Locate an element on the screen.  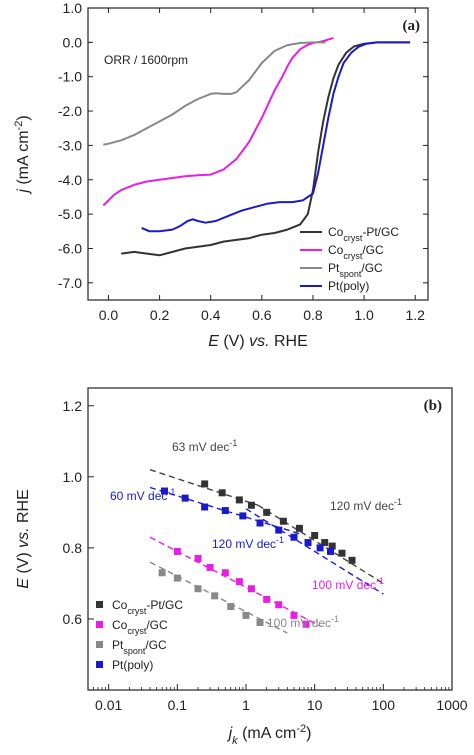
y-tick-label: -6.0 is located at coordinates (70, 248).